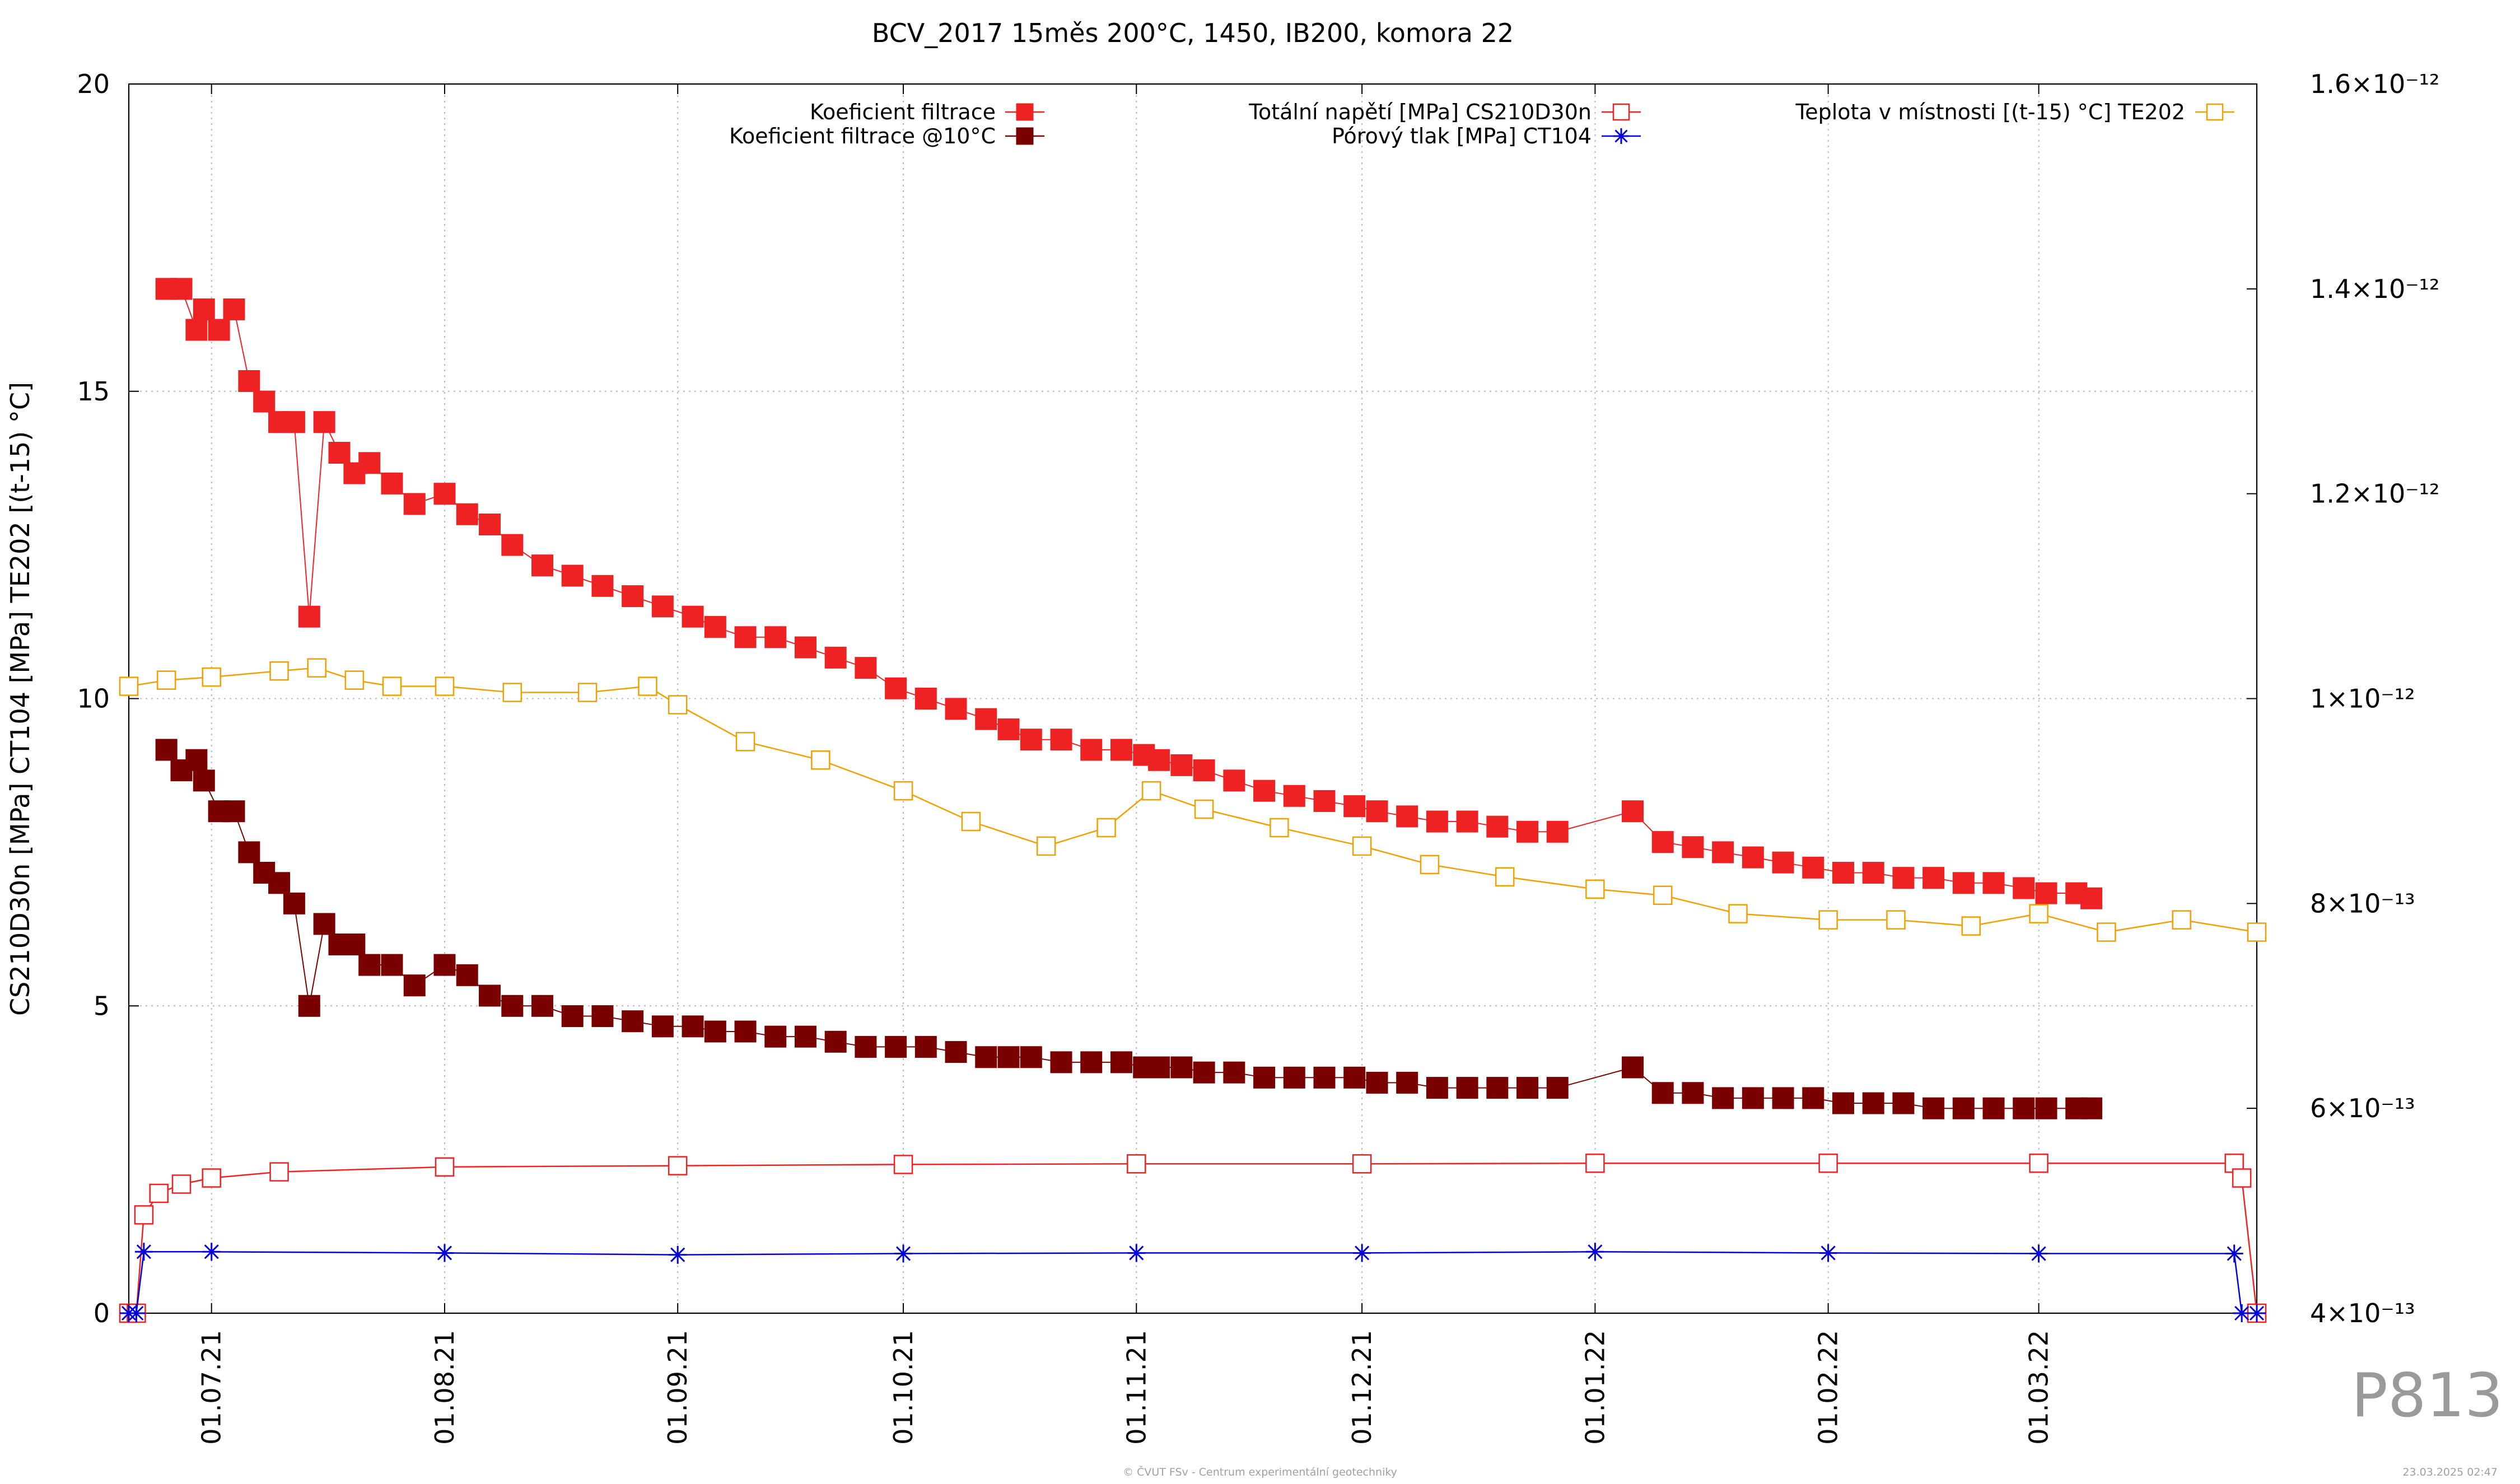 This screenshot has width=2520, height=1484. What do you see at coordinates (1136, 1388) in the screenshot?
I see `x-tick-label: 01.11.21` at bounding box center [1136, 1388].